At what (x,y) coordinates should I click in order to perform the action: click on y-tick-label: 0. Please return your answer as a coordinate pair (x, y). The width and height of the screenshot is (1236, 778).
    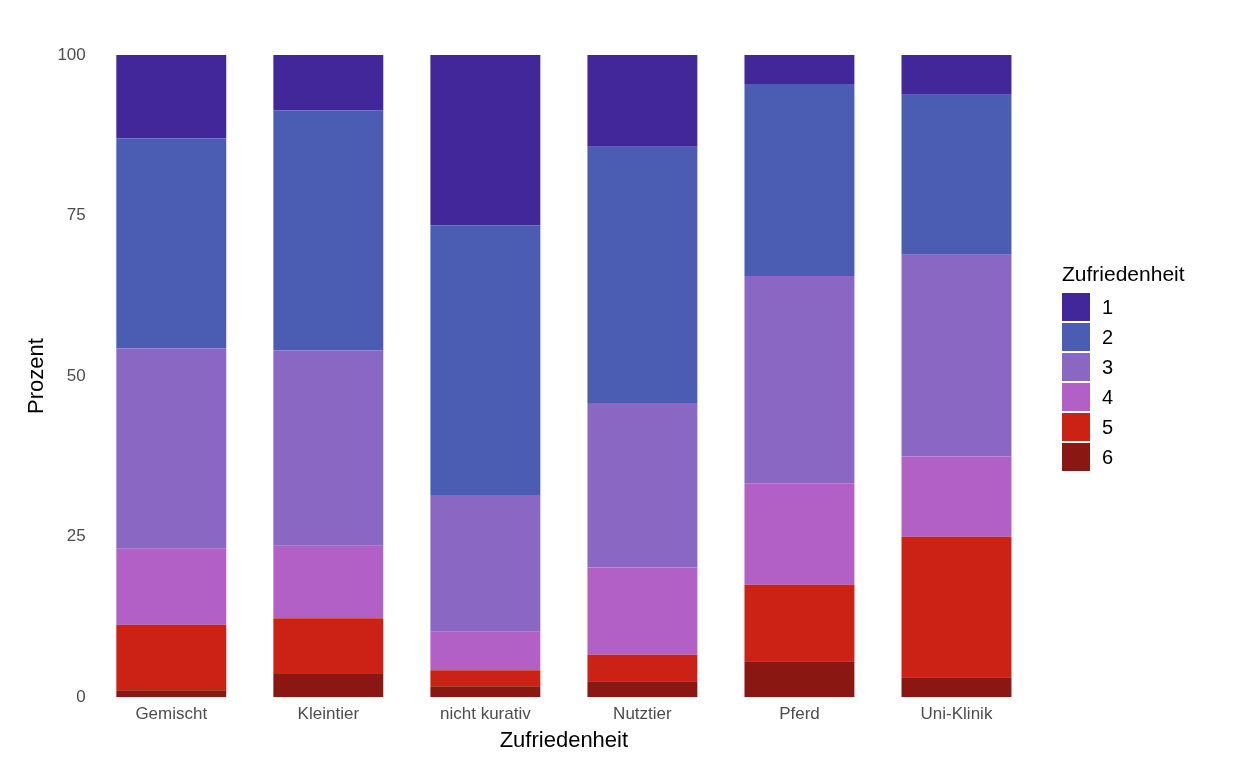
    Looking at the image, I should click on (81, 696).